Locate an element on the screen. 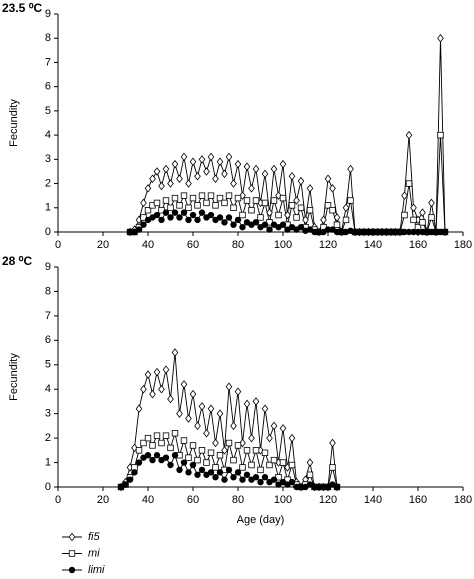 This screenshot has width=474, height=579. x-tick-label: 80 is located at coordinates (238, 245).